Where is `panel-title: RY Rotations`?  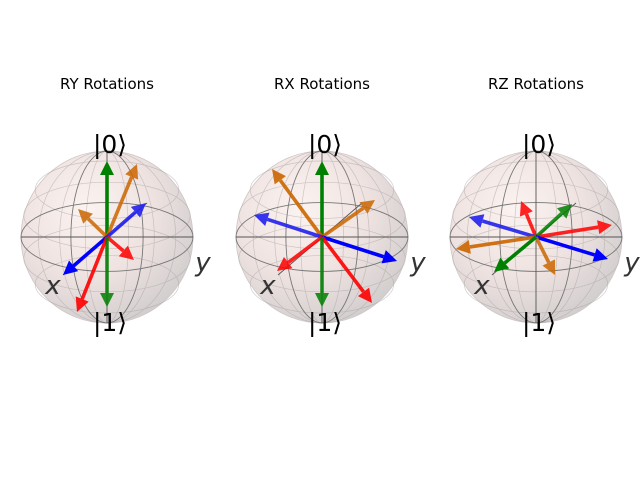
panel-title: RY Rotations is located at coordinates (107, 84).